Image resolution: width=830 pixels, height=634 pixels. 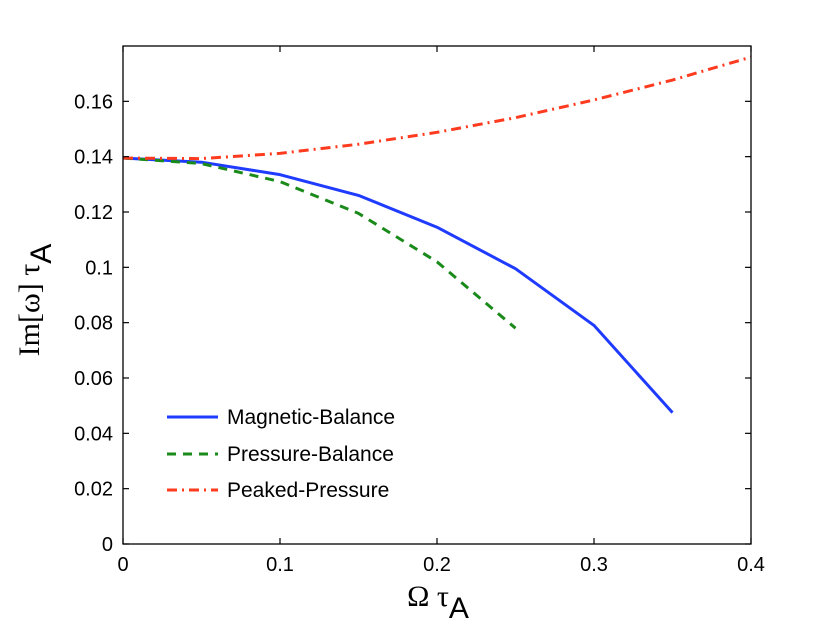 I want to click on y-tick-label: 0.14, so click(x=93, y=158).